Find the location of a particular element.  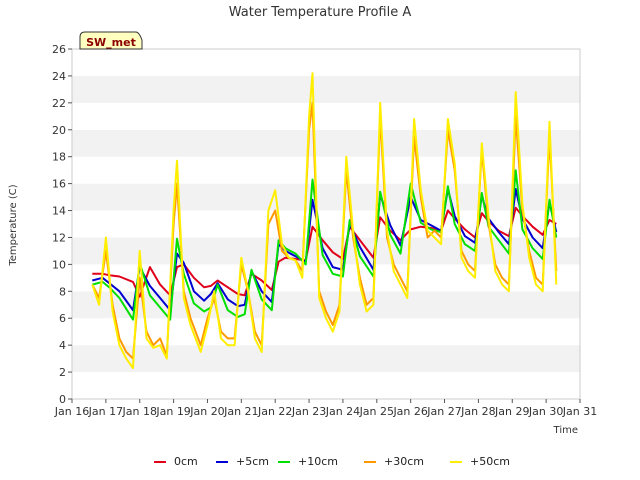

y-tick-label: 22 is located at coordinates (59, 103).